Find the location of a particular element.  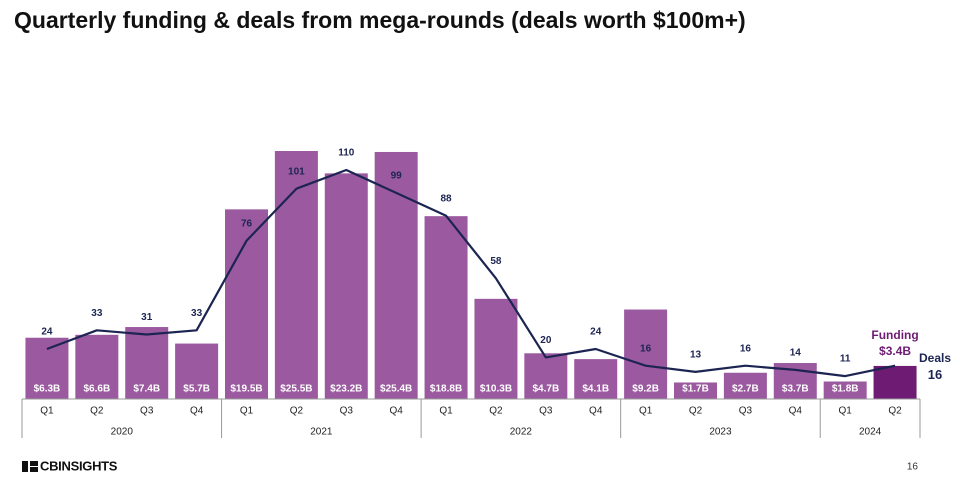

value-label: $23.2B is located at coordinates (346, 389).